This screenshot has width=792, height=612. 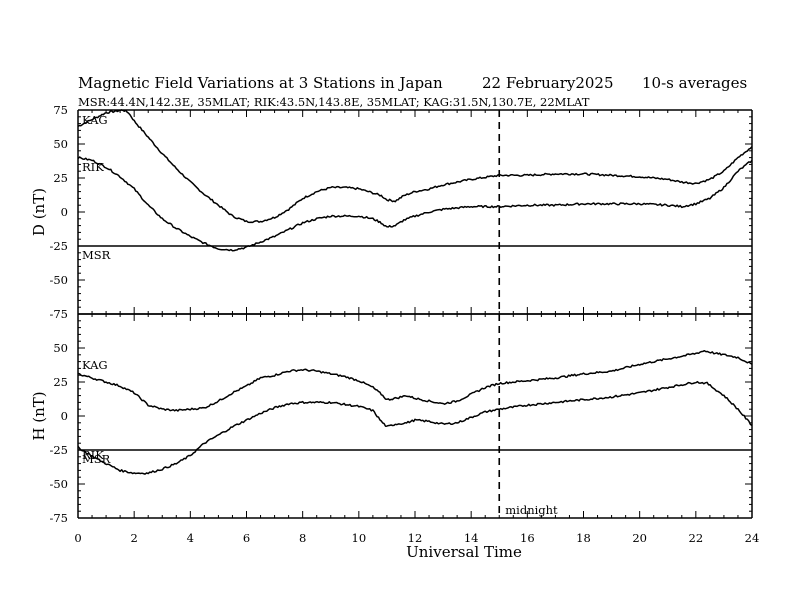 What do you see at coordinates (39, 415) in the screenshot?
I see `y-axis-label: H (nT)` at bounding box center [39, 415].